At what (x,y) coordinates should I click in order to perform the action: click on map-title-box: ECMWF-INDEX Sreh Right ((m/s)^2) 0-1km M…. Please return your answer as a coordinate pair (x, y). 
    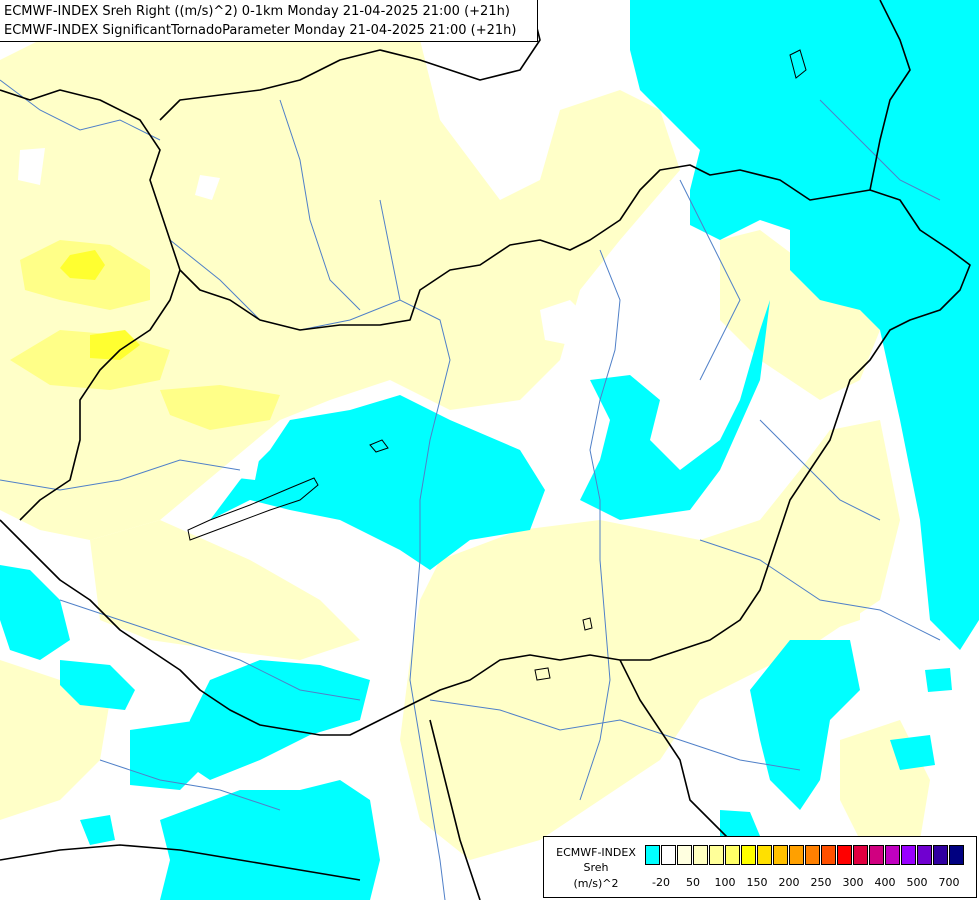
    Looking at the image, I should click on (269, 21).